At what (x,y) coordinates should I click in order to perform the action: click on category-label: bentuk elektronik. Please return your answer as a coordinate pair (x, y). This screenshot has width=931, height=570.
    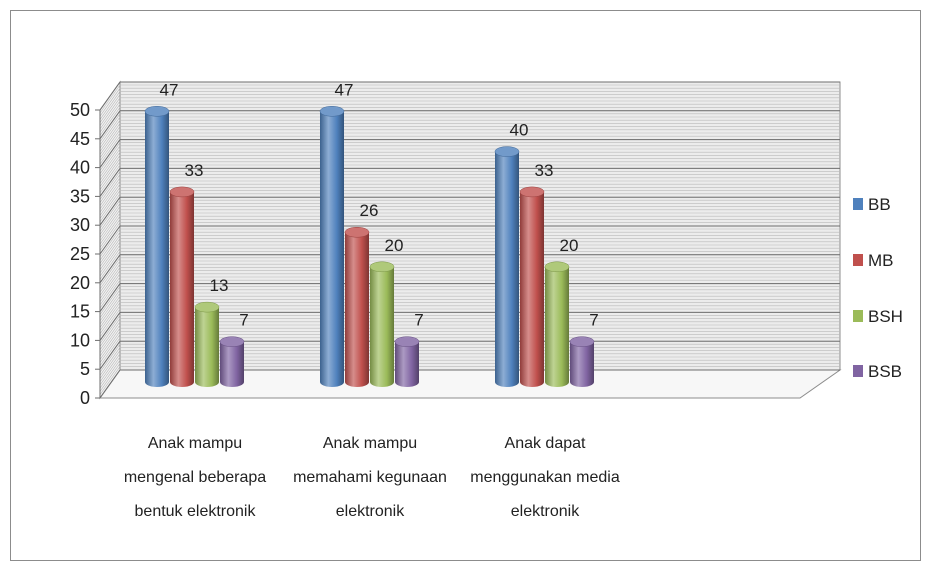
    Looking at the image, I should click on (196, 511).